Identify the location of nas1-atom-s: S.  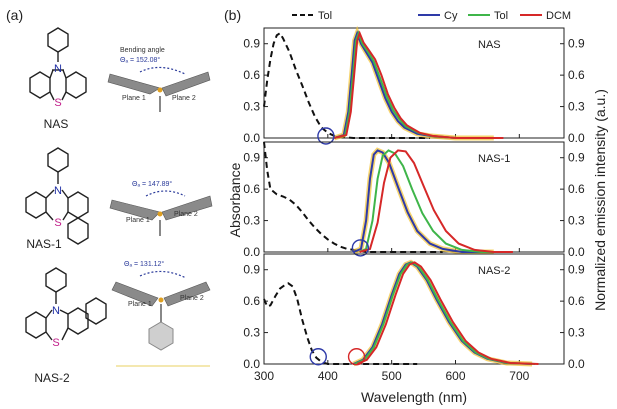
(57, 223).